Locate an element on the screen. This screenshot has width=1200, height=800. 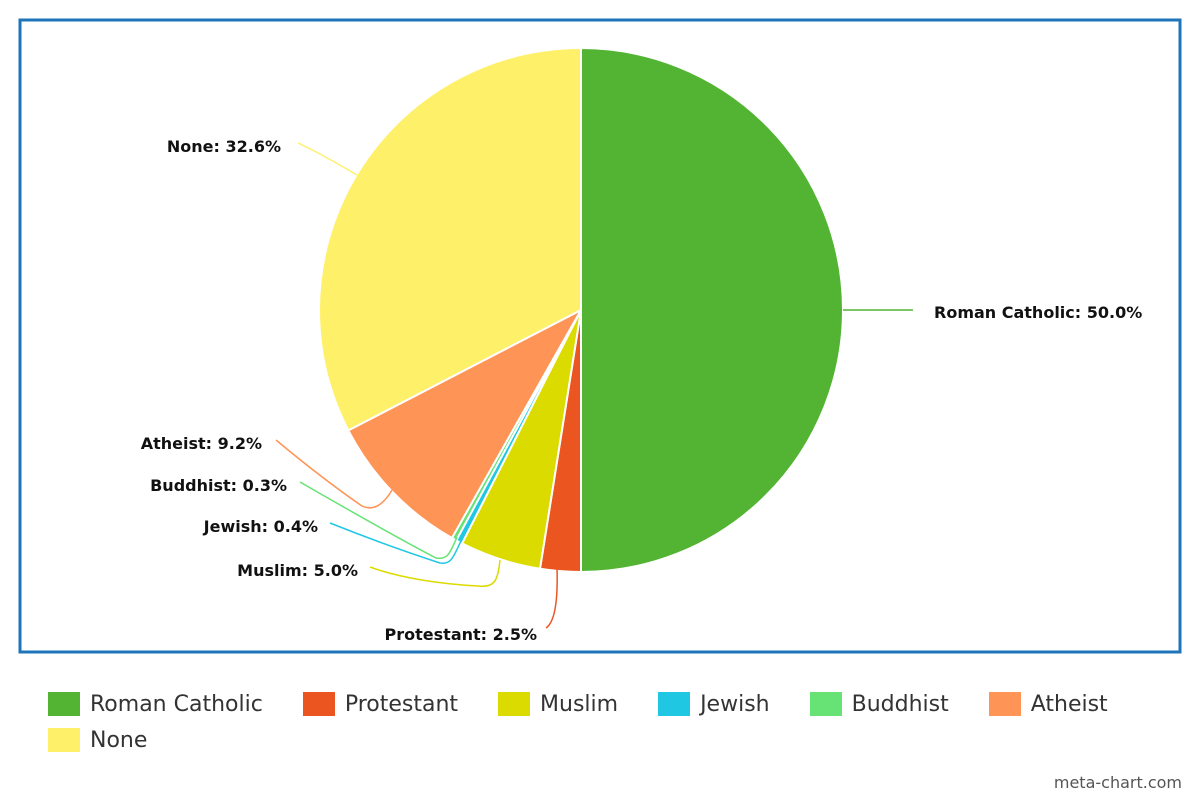
legend-label-jewish: Jewish is located at coordinates (735, 704).